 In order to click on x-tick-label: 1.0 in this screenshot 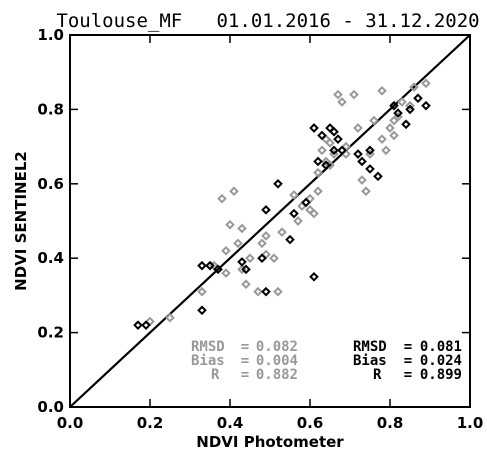, I will do `click(470, 423)`.